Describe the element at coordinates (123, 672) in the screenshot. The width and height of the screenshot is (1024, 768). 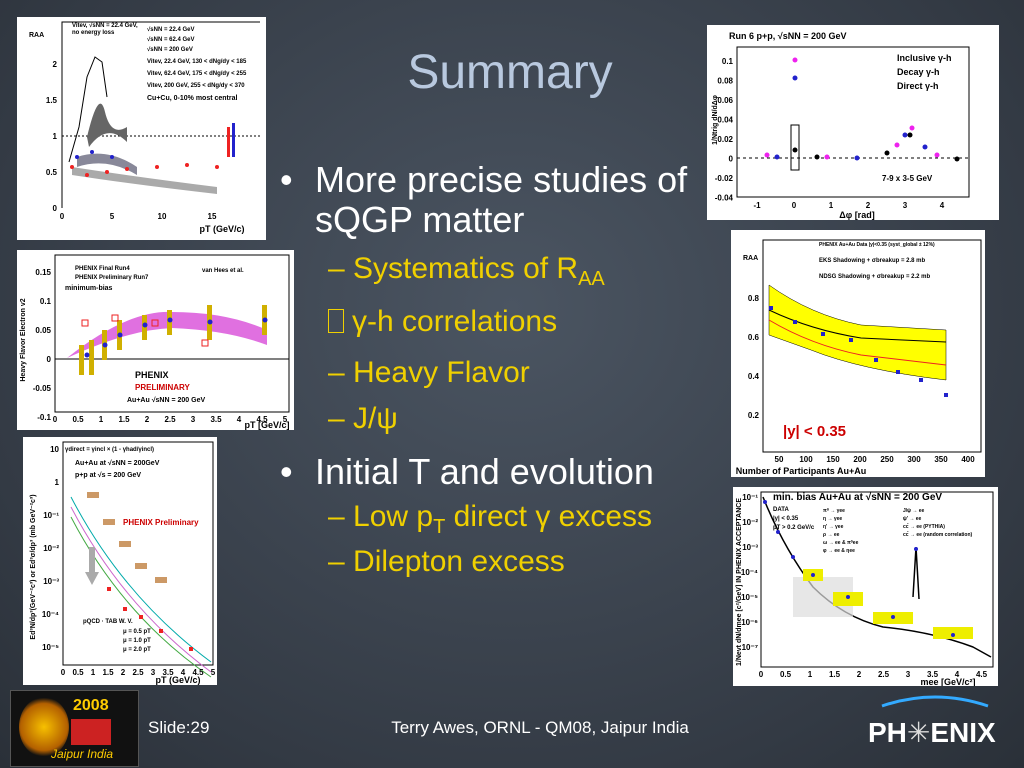
I see `x-tick-label: 2` at that location.